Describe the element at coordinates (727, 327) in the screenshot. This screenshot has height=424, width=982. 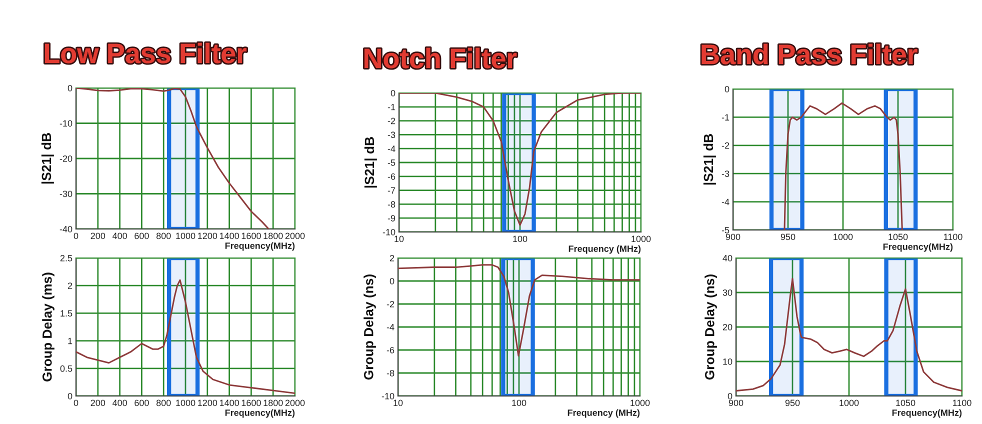
I see `y-tick-label: 20` at that location.